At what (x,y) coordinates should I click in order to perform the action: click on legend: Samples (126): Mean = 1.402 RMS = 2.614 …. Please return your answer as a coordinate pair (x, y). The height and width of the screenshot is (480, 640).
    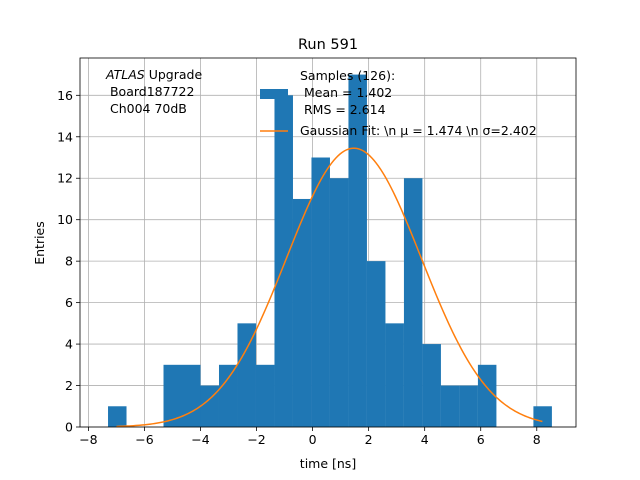
    Looking at the image, I should click on (398, 103).